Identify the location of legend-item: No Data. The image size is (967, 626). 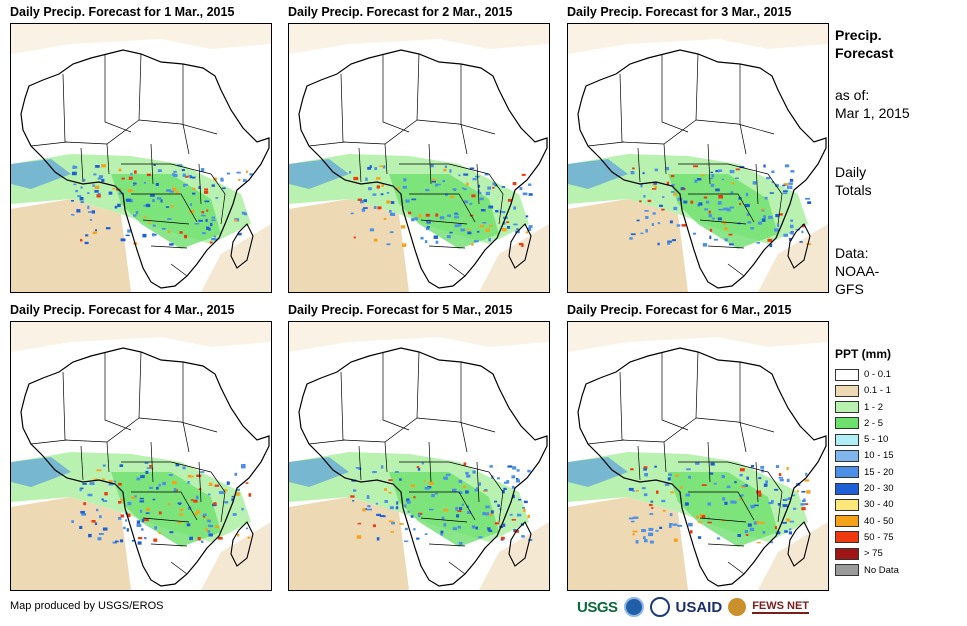
(895, 570).